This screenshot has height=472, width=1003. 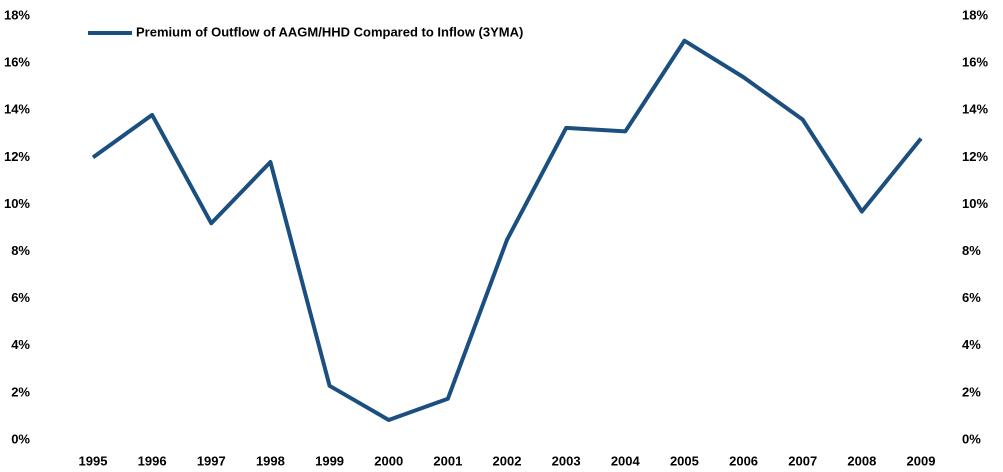 I want to click on y2-tick-label: 18%, so click(x=975, y=14).